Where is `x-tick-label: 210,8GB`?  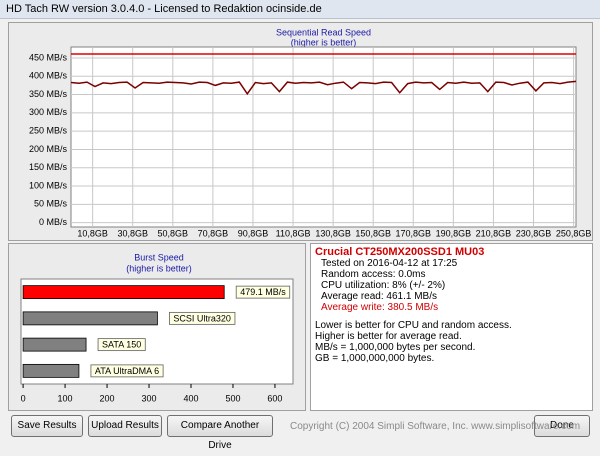 x-tick-label: 210,8GB is located at coordinates (494, 233).